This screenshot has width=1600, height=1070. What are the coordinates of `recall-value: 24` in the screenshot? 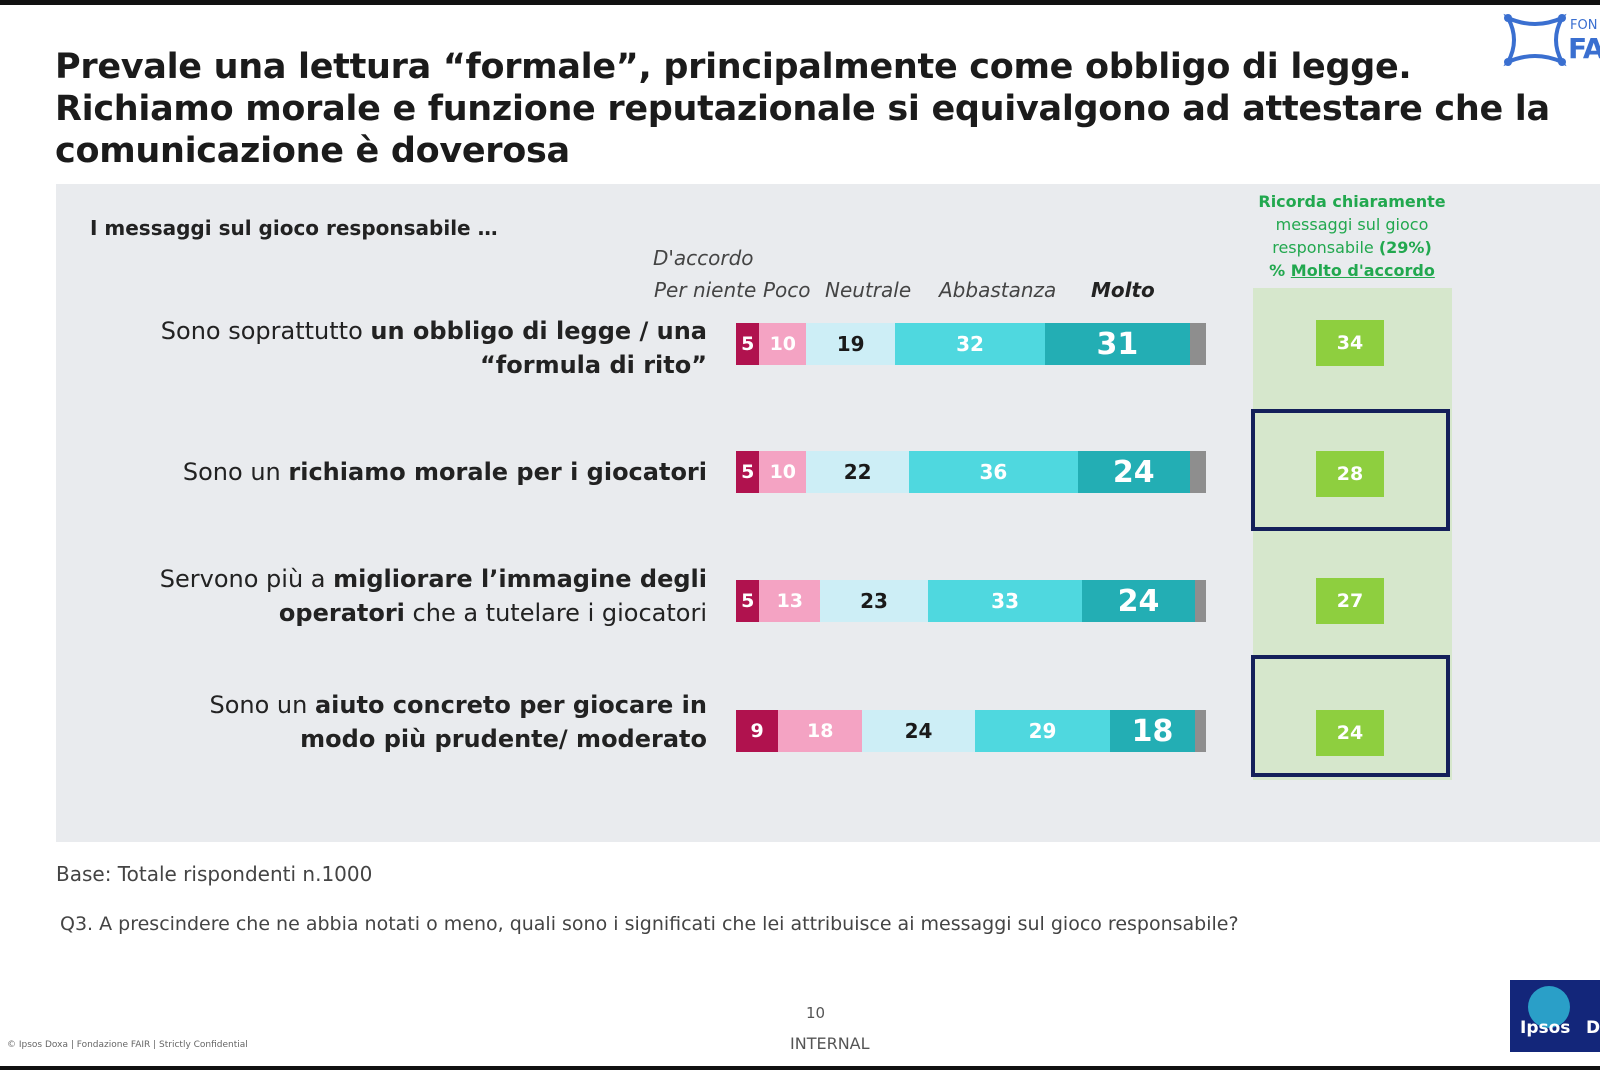 It's located at (1350, 733).